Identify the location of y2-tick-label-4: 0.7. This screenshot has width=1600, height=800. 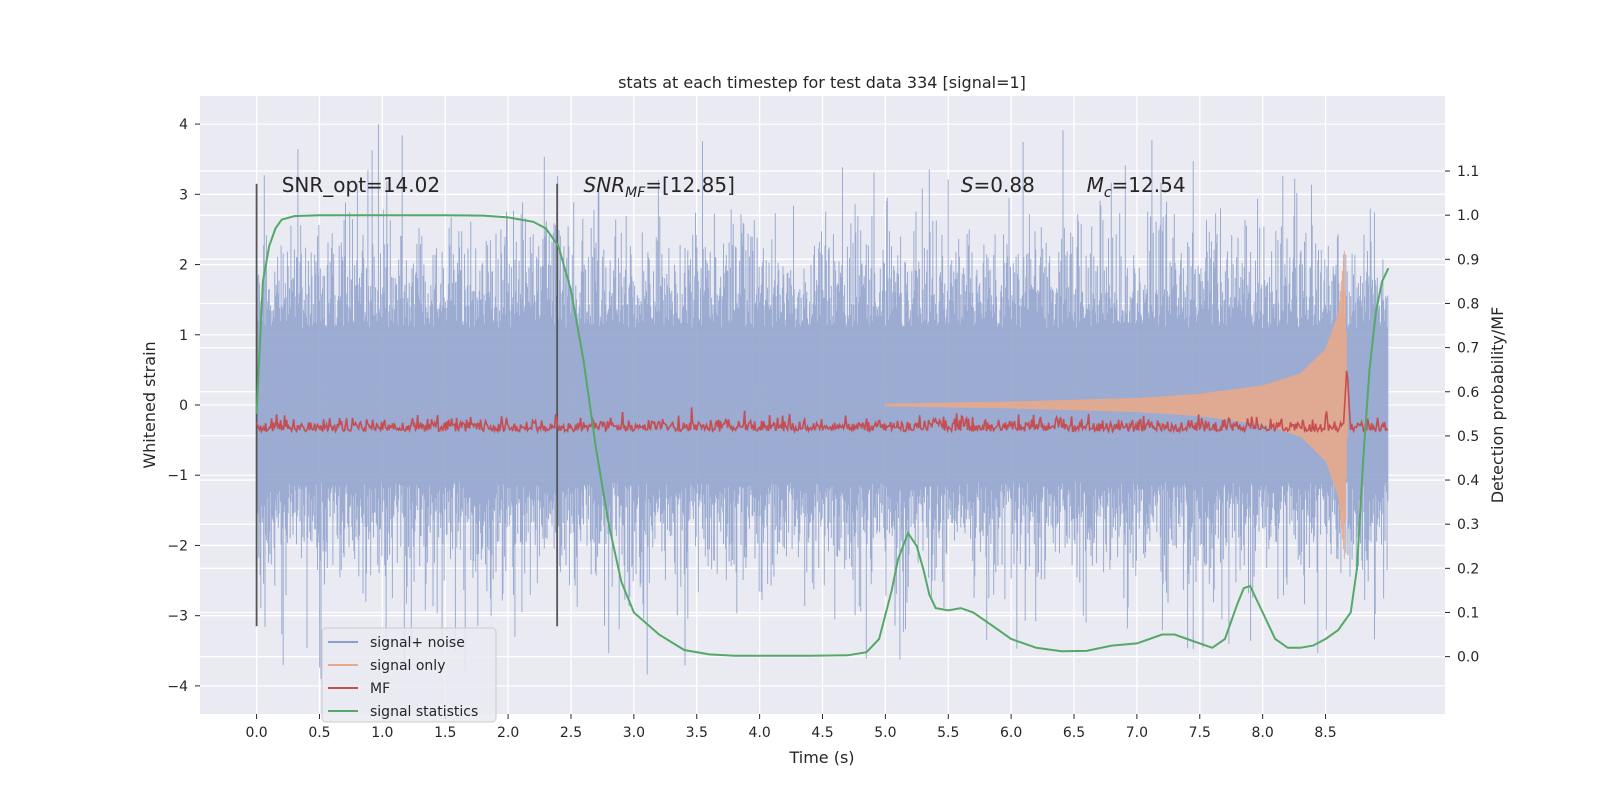
(1468, 349).